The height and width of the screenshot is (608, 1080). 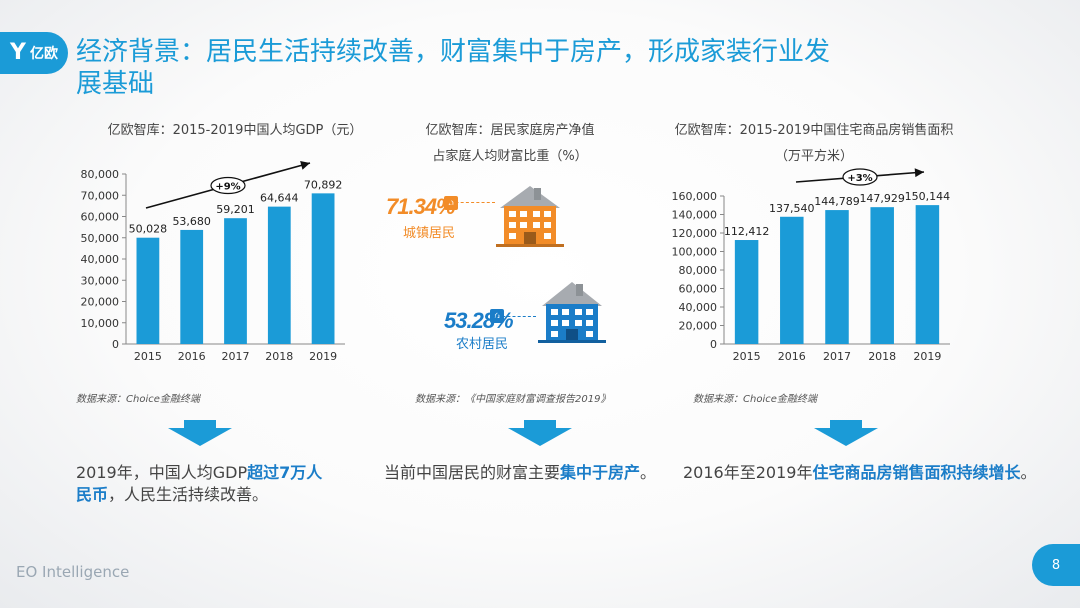 I want to click on rural-house-badge-icon: ⌂, so click(x=497, y=316).